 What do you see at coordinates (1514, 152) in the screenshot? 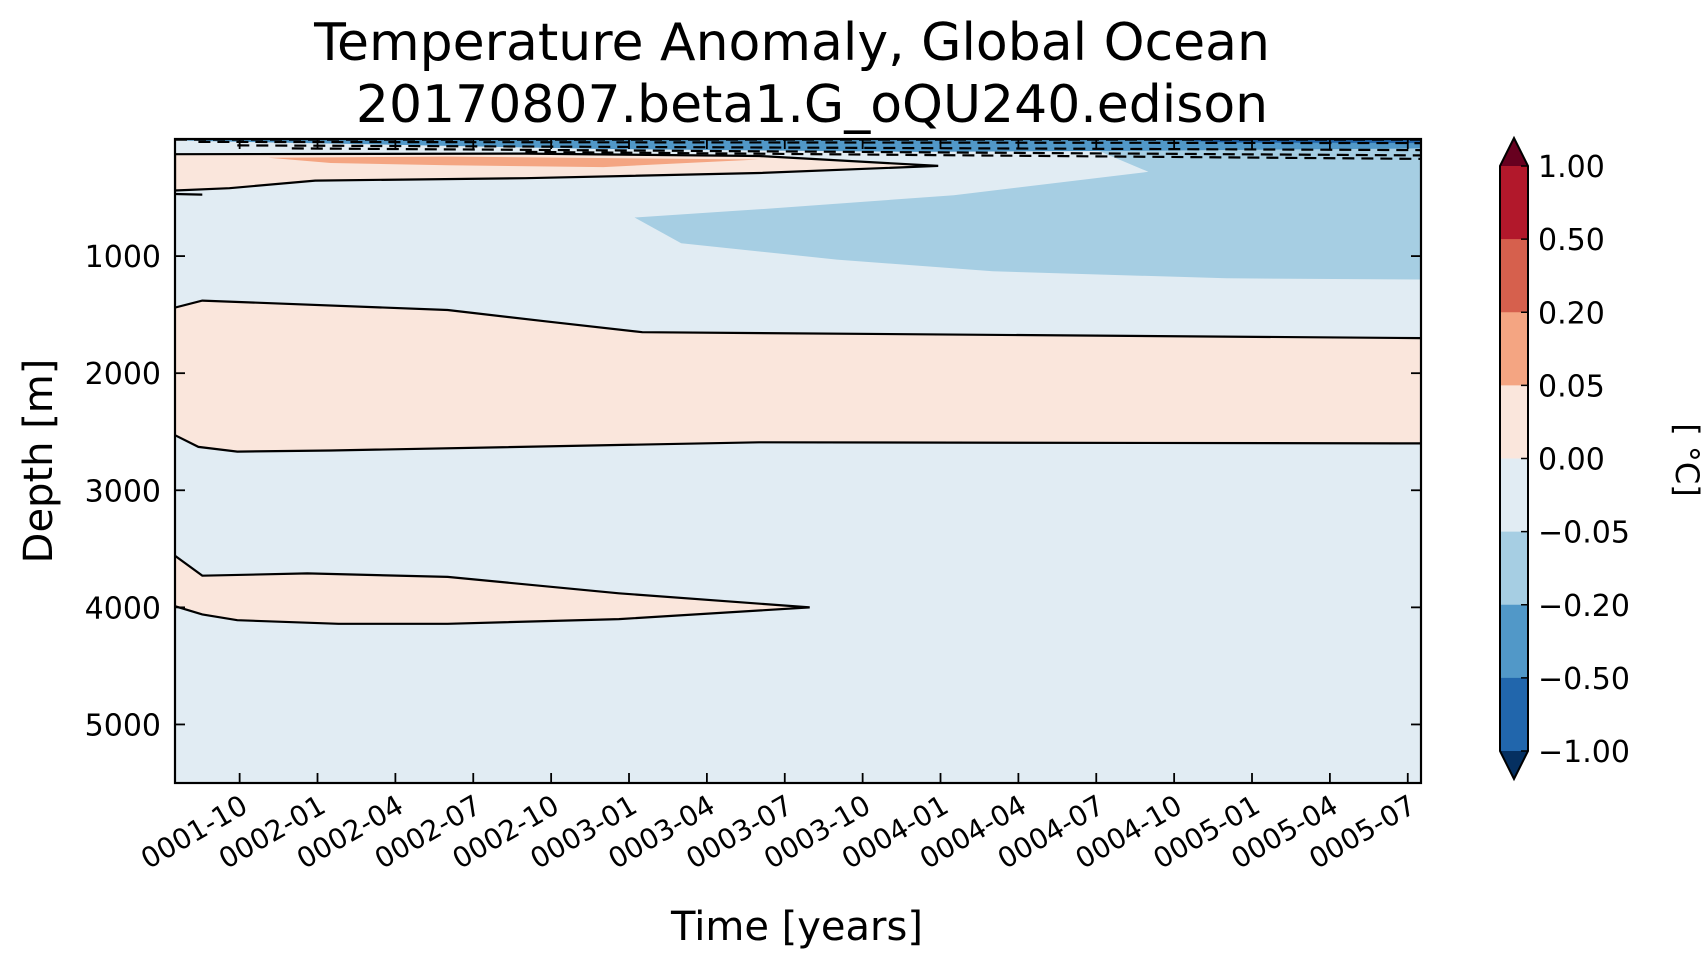
I see `colorbar-extend-over` at bounding box center [1514, 152].